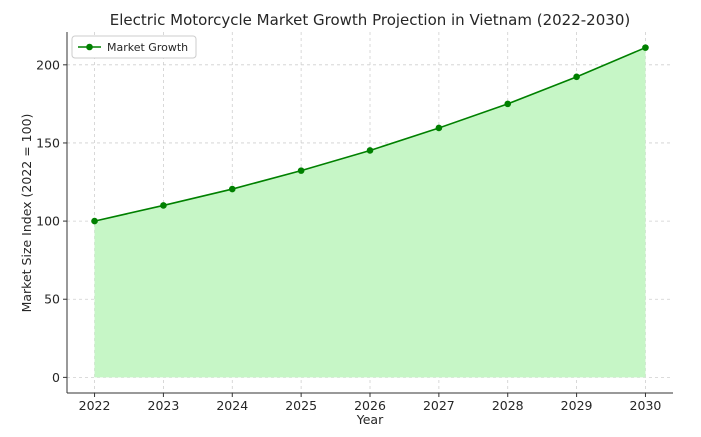 The image size is (701, 437). What do you see at coordinates (301, 405) in the screenshot?
I see `x-tick-label: 2025` at bounding box center [301, 405].